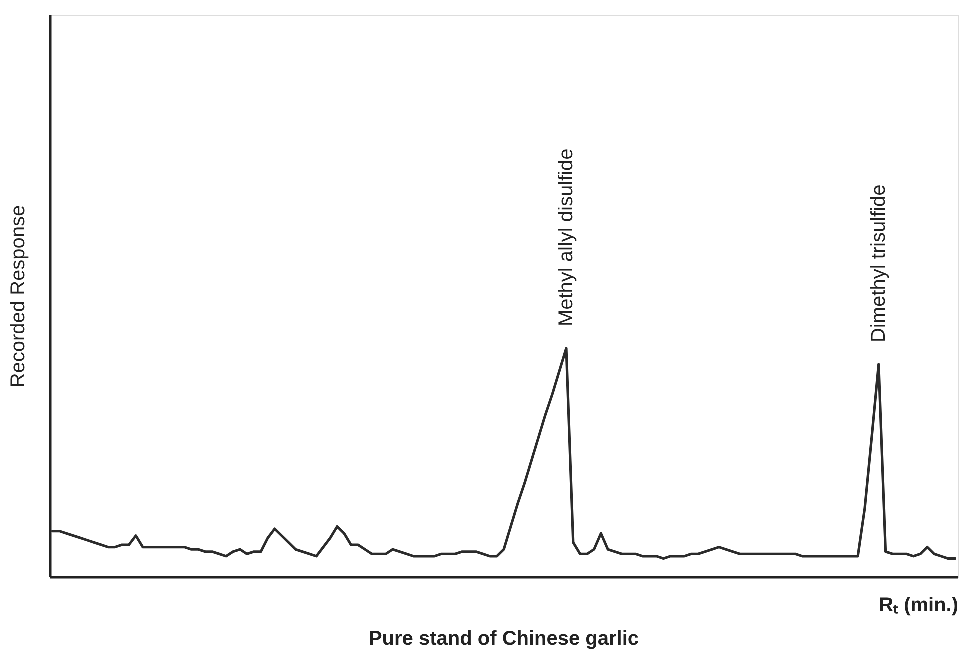  What do you see at coordinates (504, 639) in the screenshot?
I see `text: Pure stand of Chinese garlic` at bounding box center [504, 639].